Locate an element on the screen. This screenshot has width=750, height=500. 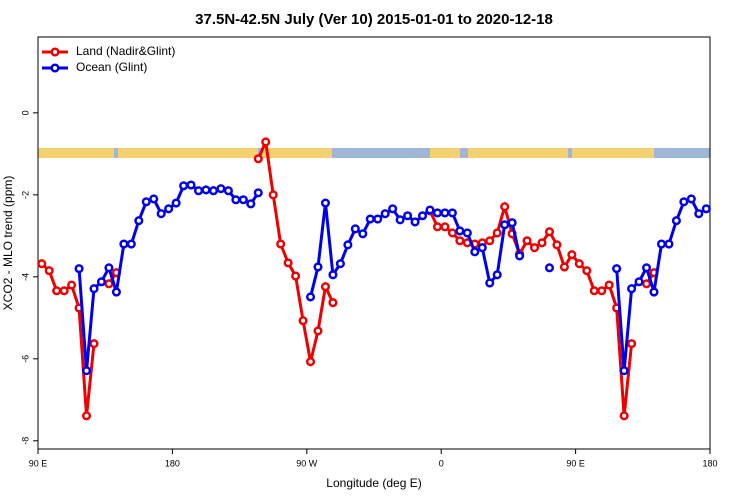
x-tick-label: 0 is located at coordinates (441, 463).